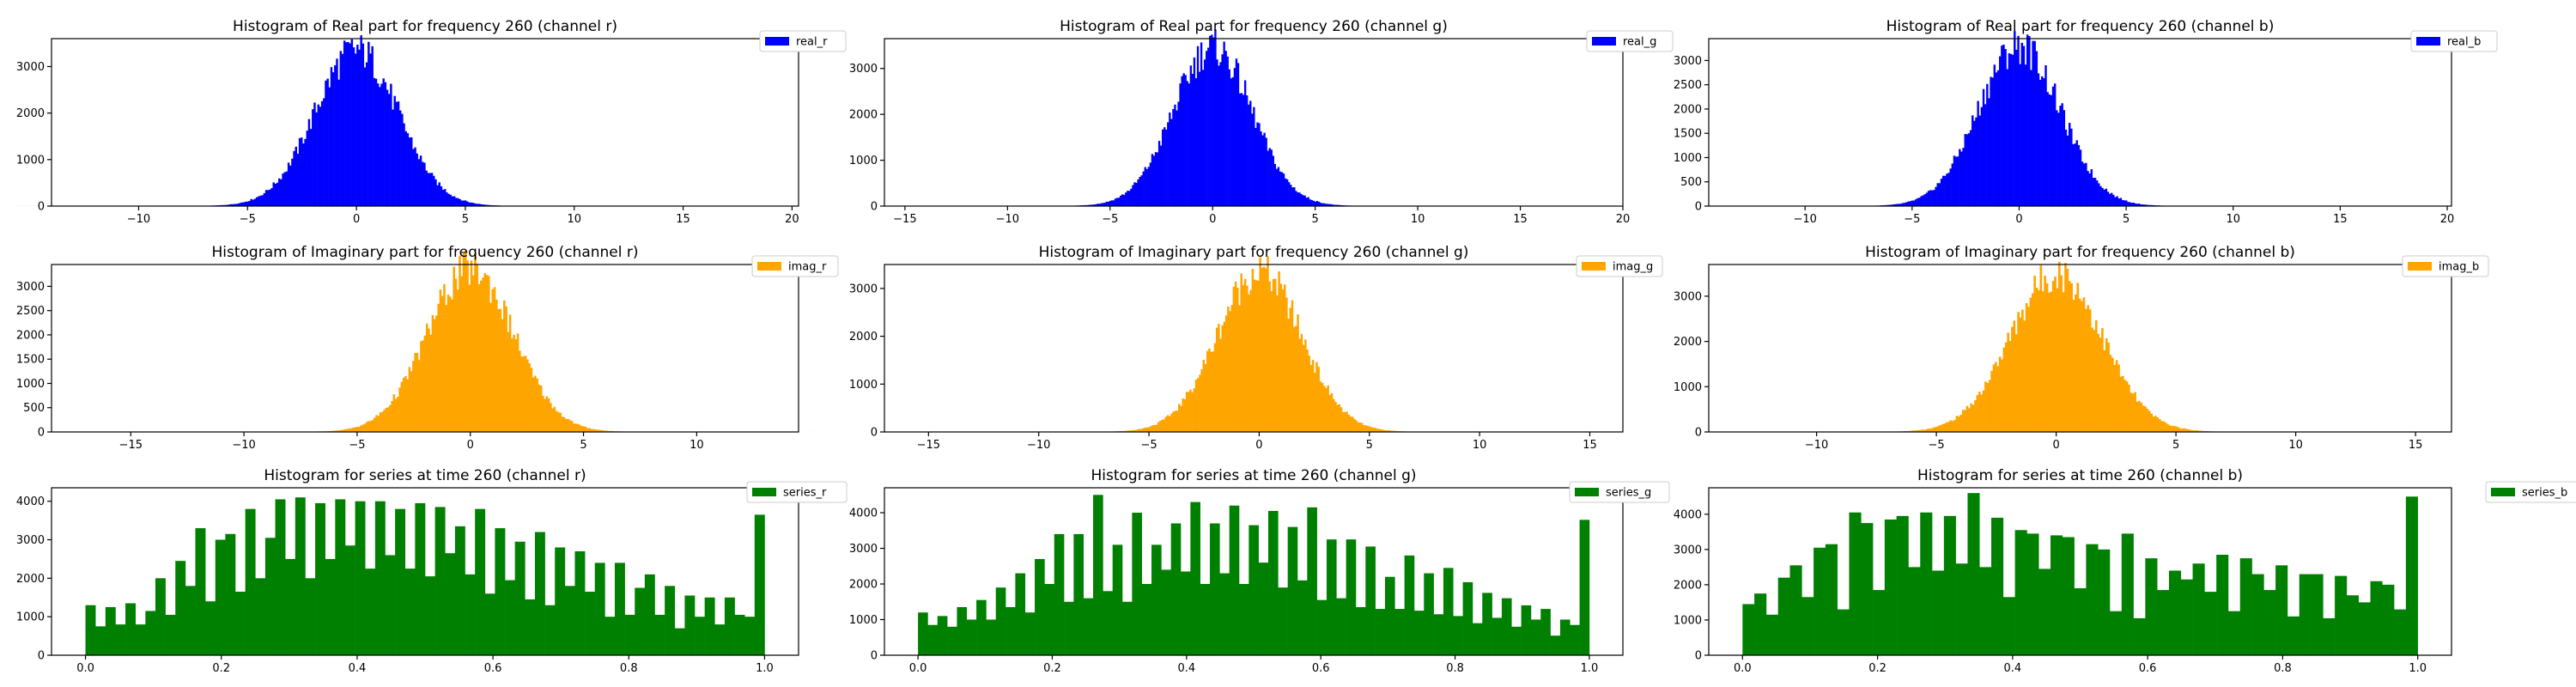 Image resolution: width=2576 pixels, height=687 pixels. What do you see at coordinates (2544, 493) in the screenshot?
I see `legend-label: series_b` at bounding box center [2544, 493].